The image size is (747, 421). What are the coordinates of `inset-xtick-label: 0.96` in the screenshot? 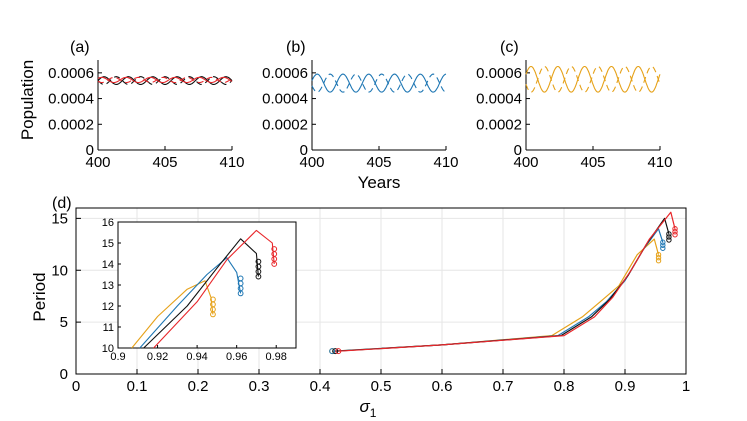 It's located at (236, 357).